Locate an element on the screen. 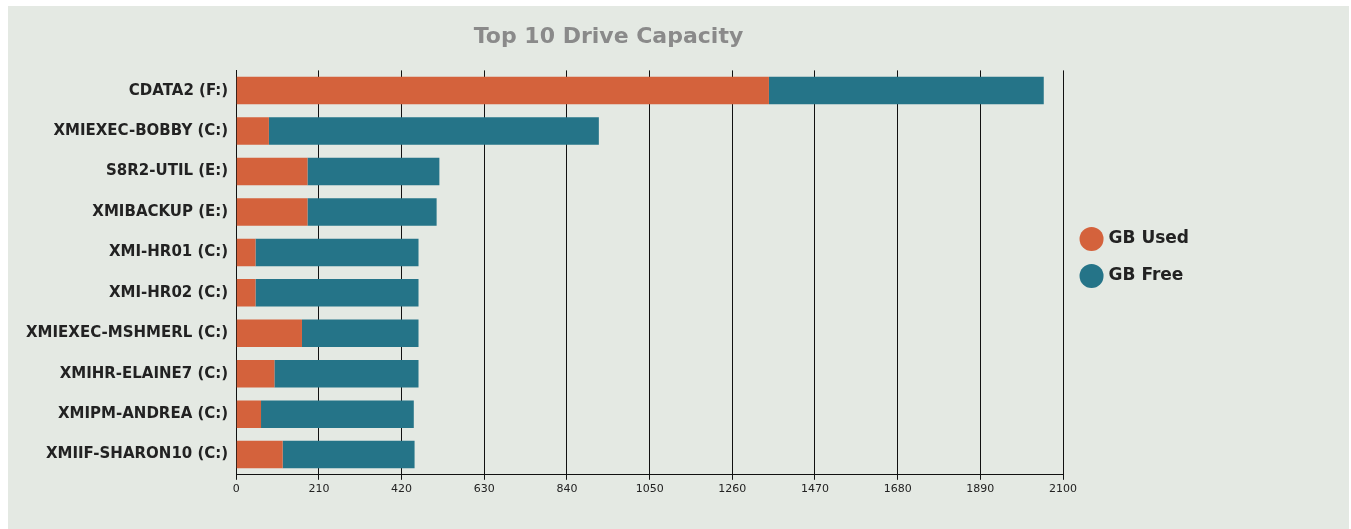 This screenshot has width=1351, height=529. x-tick-label: 0 is located at coordinates (236, 489).